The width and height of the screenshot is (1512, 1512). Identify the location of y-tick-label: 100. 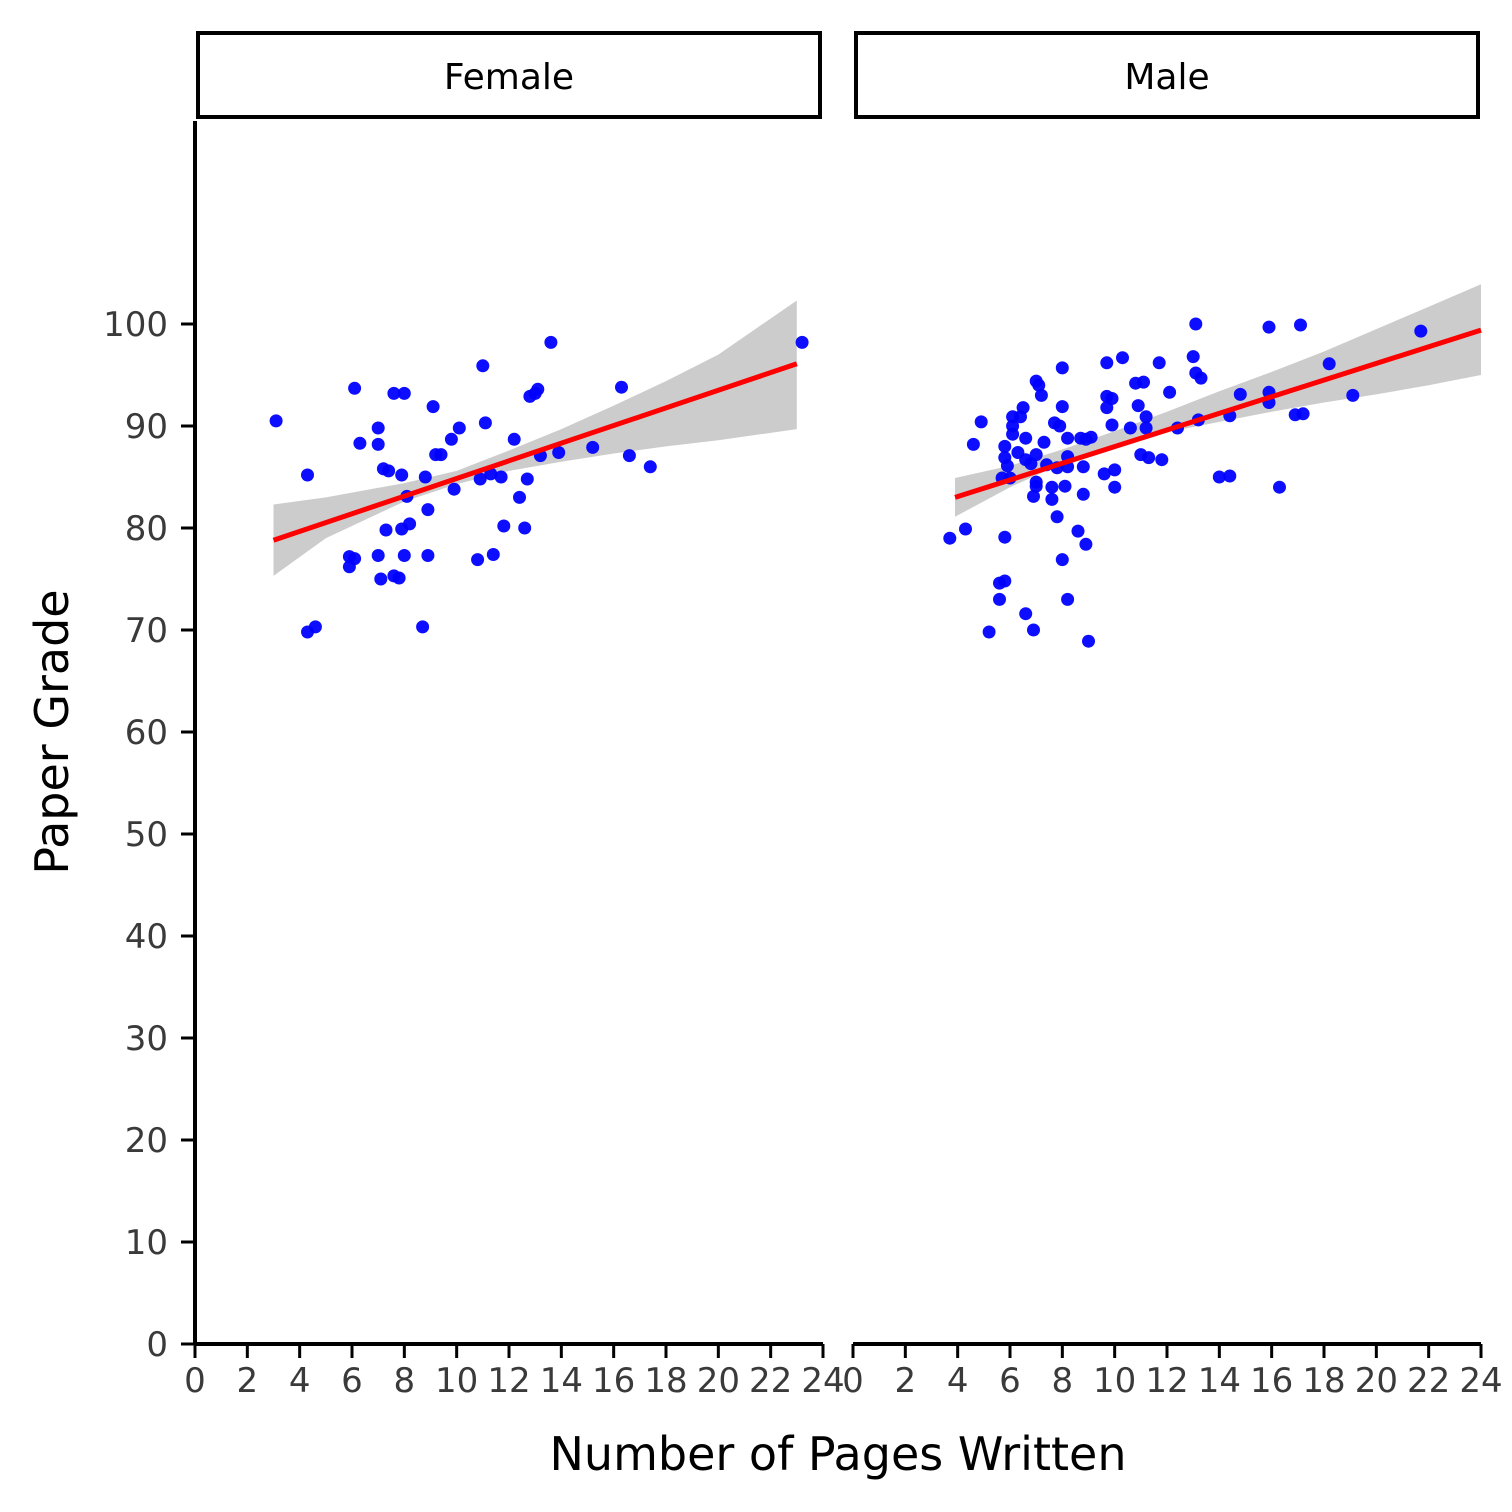
(135, 325).